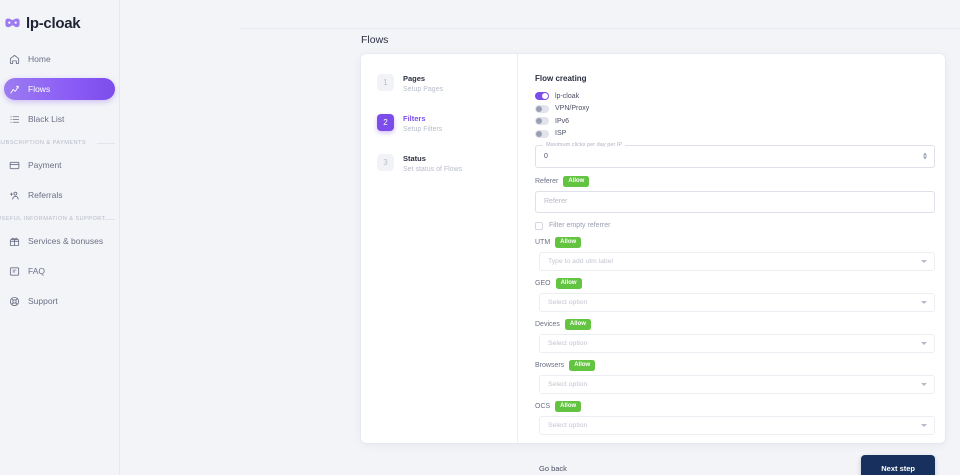 This screenshot has width=960, height=475. Describe the element at coordinates (735, 133) in the screenshot. I see `toggle-isp-row: ISP` at that location.